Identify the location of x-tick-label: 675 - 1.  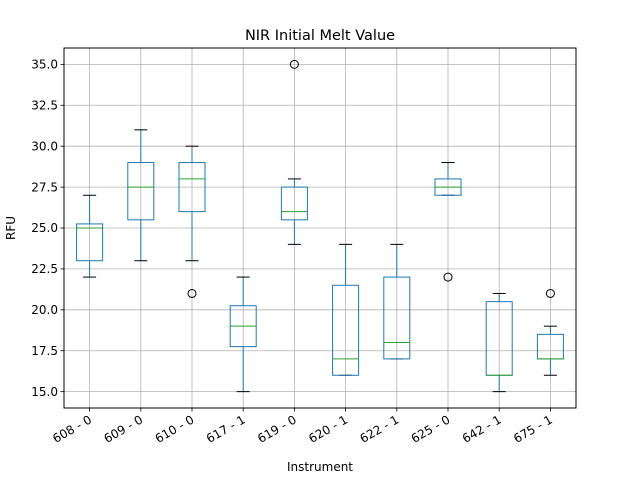
(533, 428).